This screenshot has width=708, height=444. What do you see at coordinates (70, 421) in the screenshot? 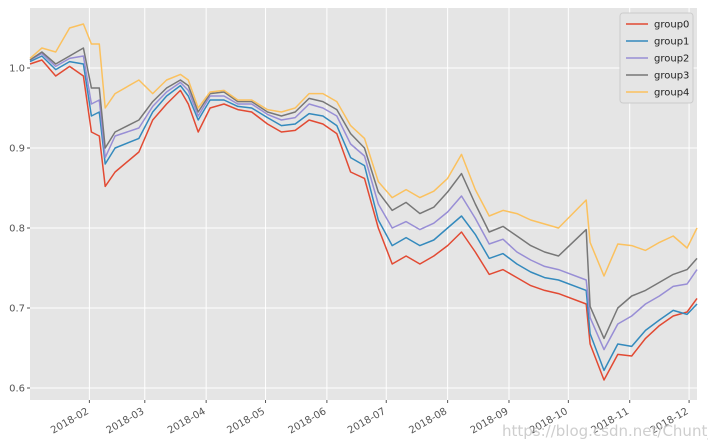
I see `x-tick-label: 2018-02` at bounding box center [70, 421].